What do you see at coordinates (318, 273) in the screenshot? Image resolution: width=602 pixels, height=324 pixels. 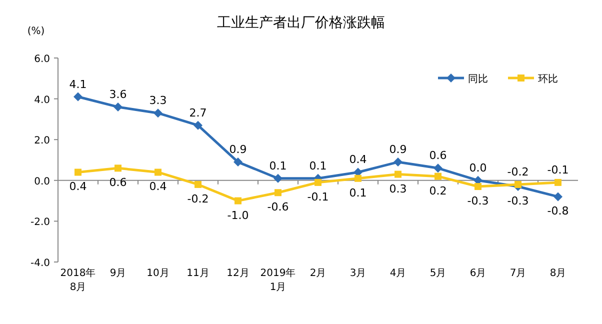 I see `xtick: 2月` at bounding box center [318, 273].